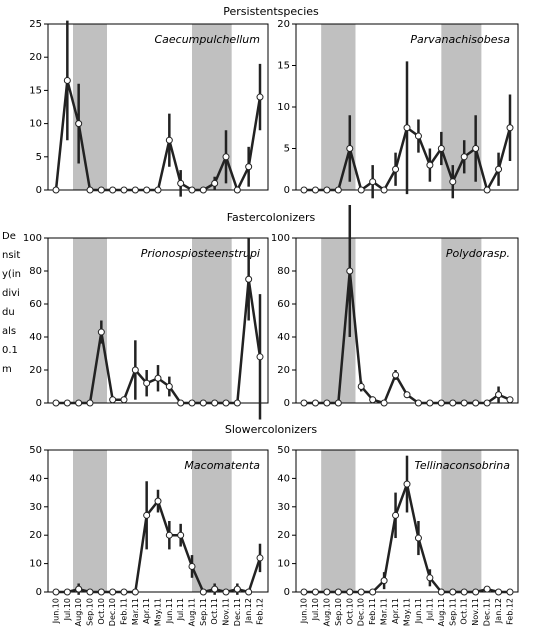 The image size is (542, 627). What do you see at coordinates (260, 611) in the screenshot?
I see `x-tick-label: Feb.12` at bounding box center [260, 611].